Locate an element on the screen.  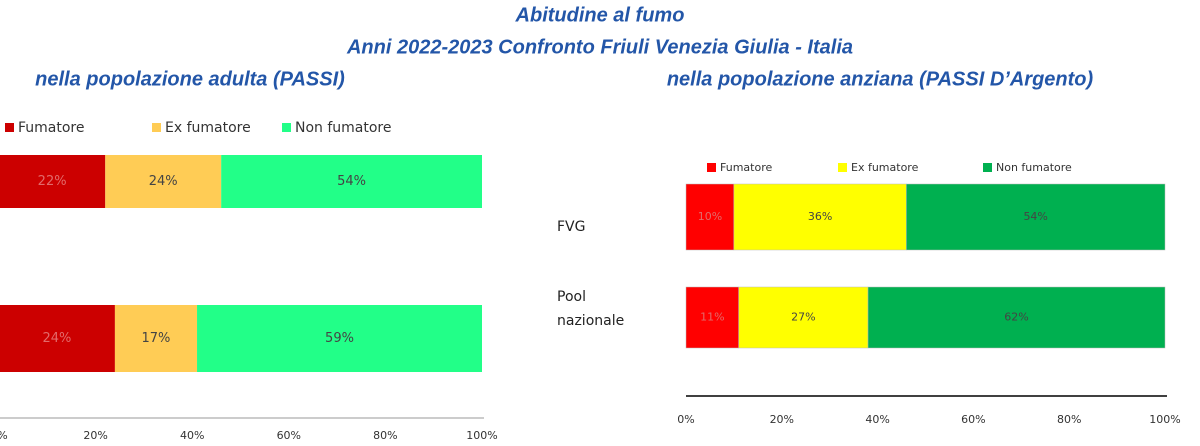
value-label: 36% is located at coordinates (820, 216).